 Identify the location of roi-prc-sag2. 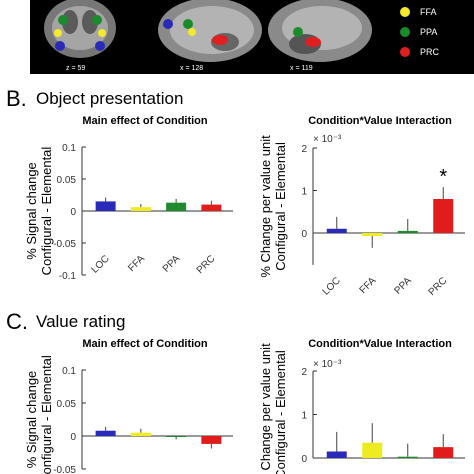
(313, 42).